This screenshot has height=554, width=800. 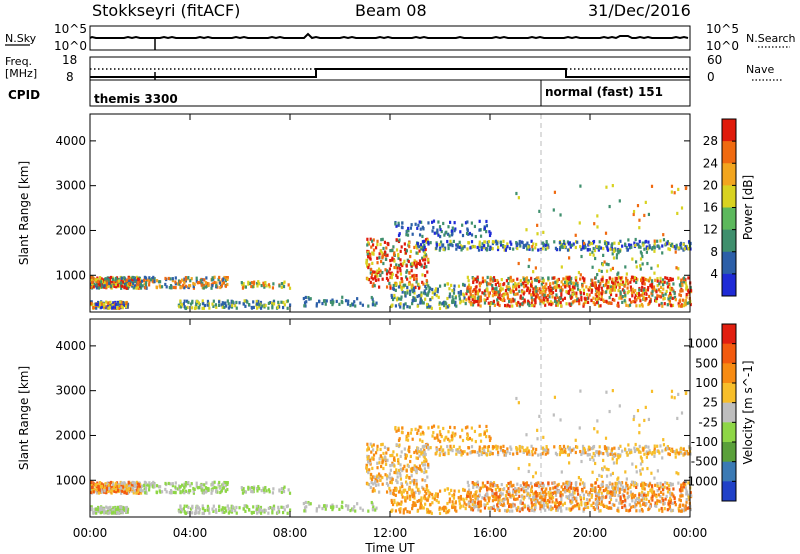 I want to click on colorbar-tick-label: 16, so click(x=710, y=208).